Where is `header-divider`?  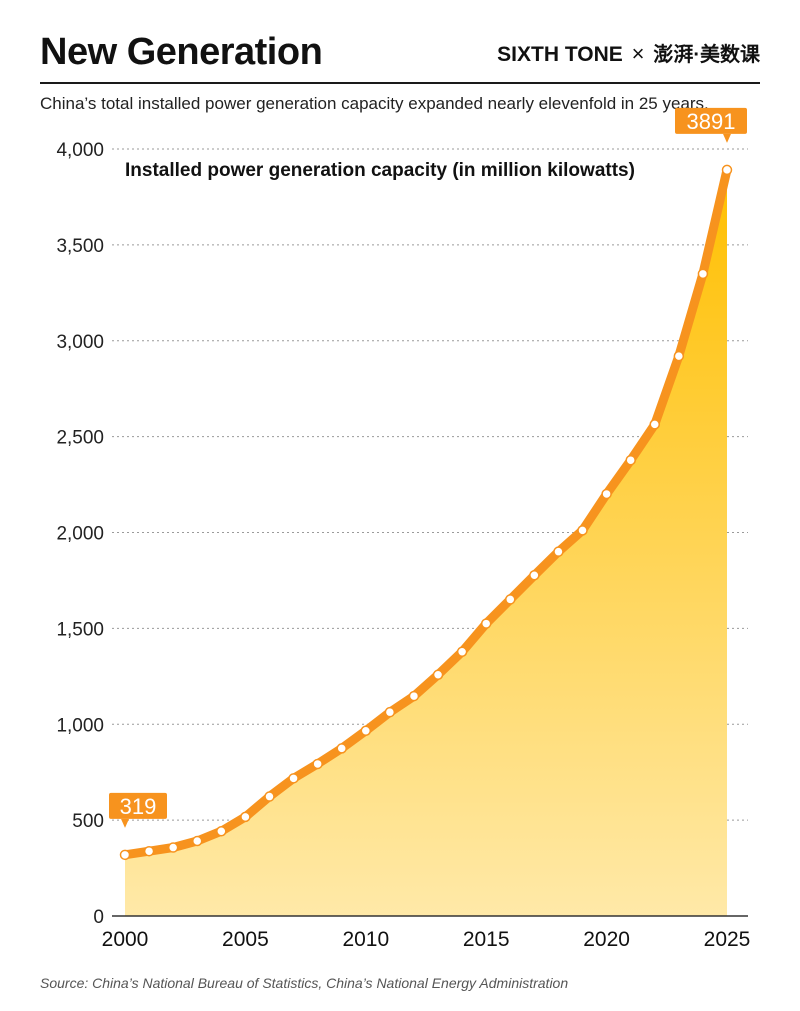
header-divider is located at coordinates (400, 83).